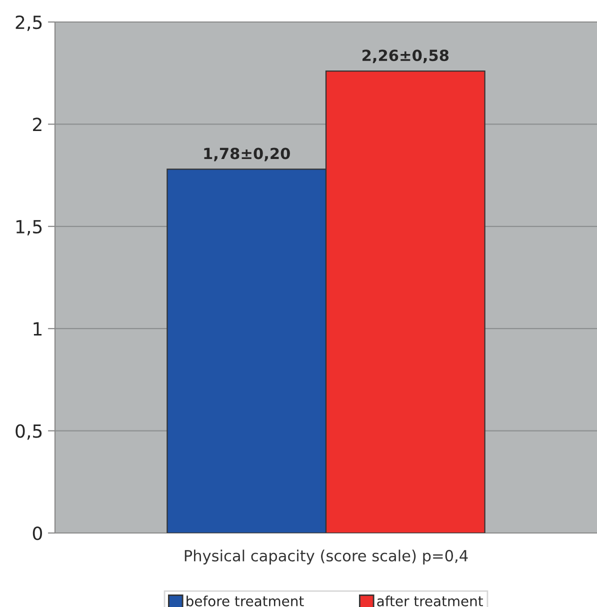 This screenshot has height=607, width=597. What do you see at coordinates (29, 432) in the screenshot?
I see `y-tick-label: 0,5` at bounding box center [29, 432].